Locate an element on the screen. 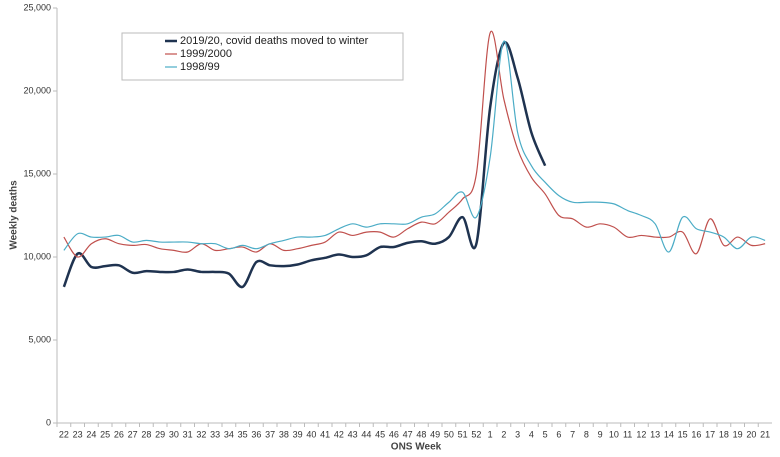 The height and width of the screenshot is (457, 780). x-tick-label: 1 is located at coordinates (490, 434).